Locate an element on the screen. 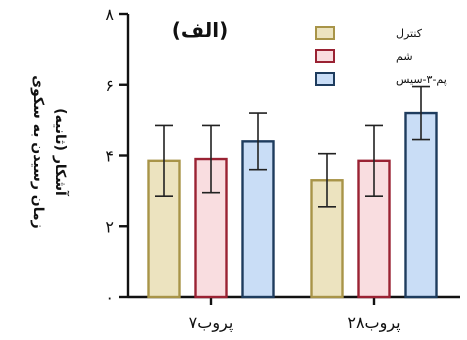 This screenshot has height=340, width=467. y-tick-label: ۴ is located at coordinates (109, 156).